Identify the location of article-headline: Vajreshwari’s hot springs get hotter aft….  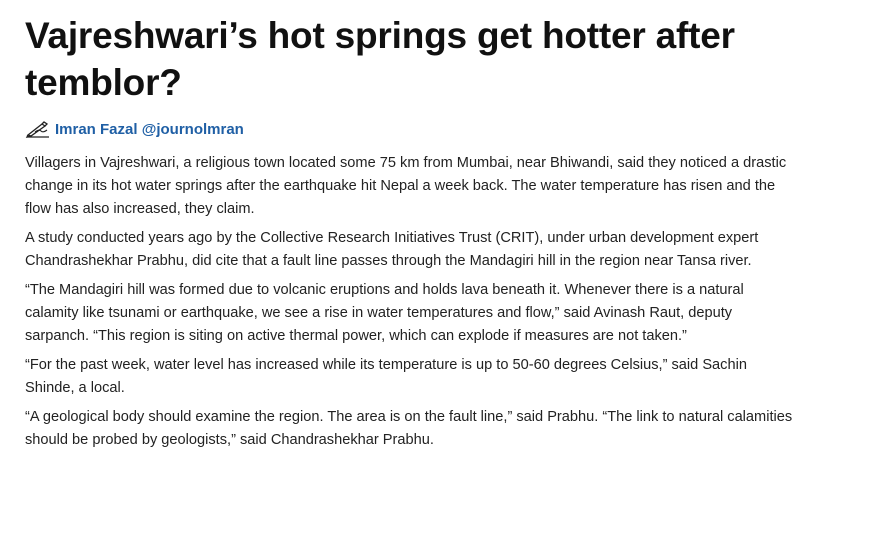
(380, 59).